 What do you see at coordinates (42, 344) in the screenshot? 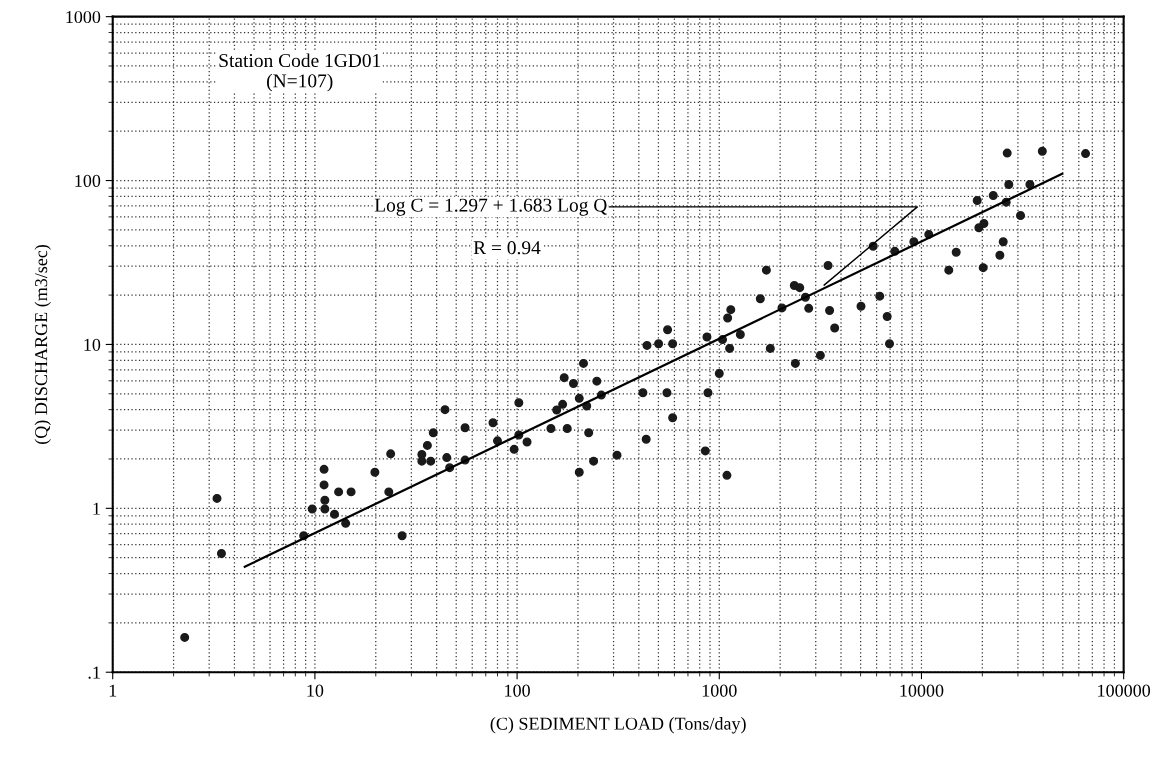
I see `y-axis-title: (Q) DISCHARGE (m3/sec)` at bounding box center [42, 344].